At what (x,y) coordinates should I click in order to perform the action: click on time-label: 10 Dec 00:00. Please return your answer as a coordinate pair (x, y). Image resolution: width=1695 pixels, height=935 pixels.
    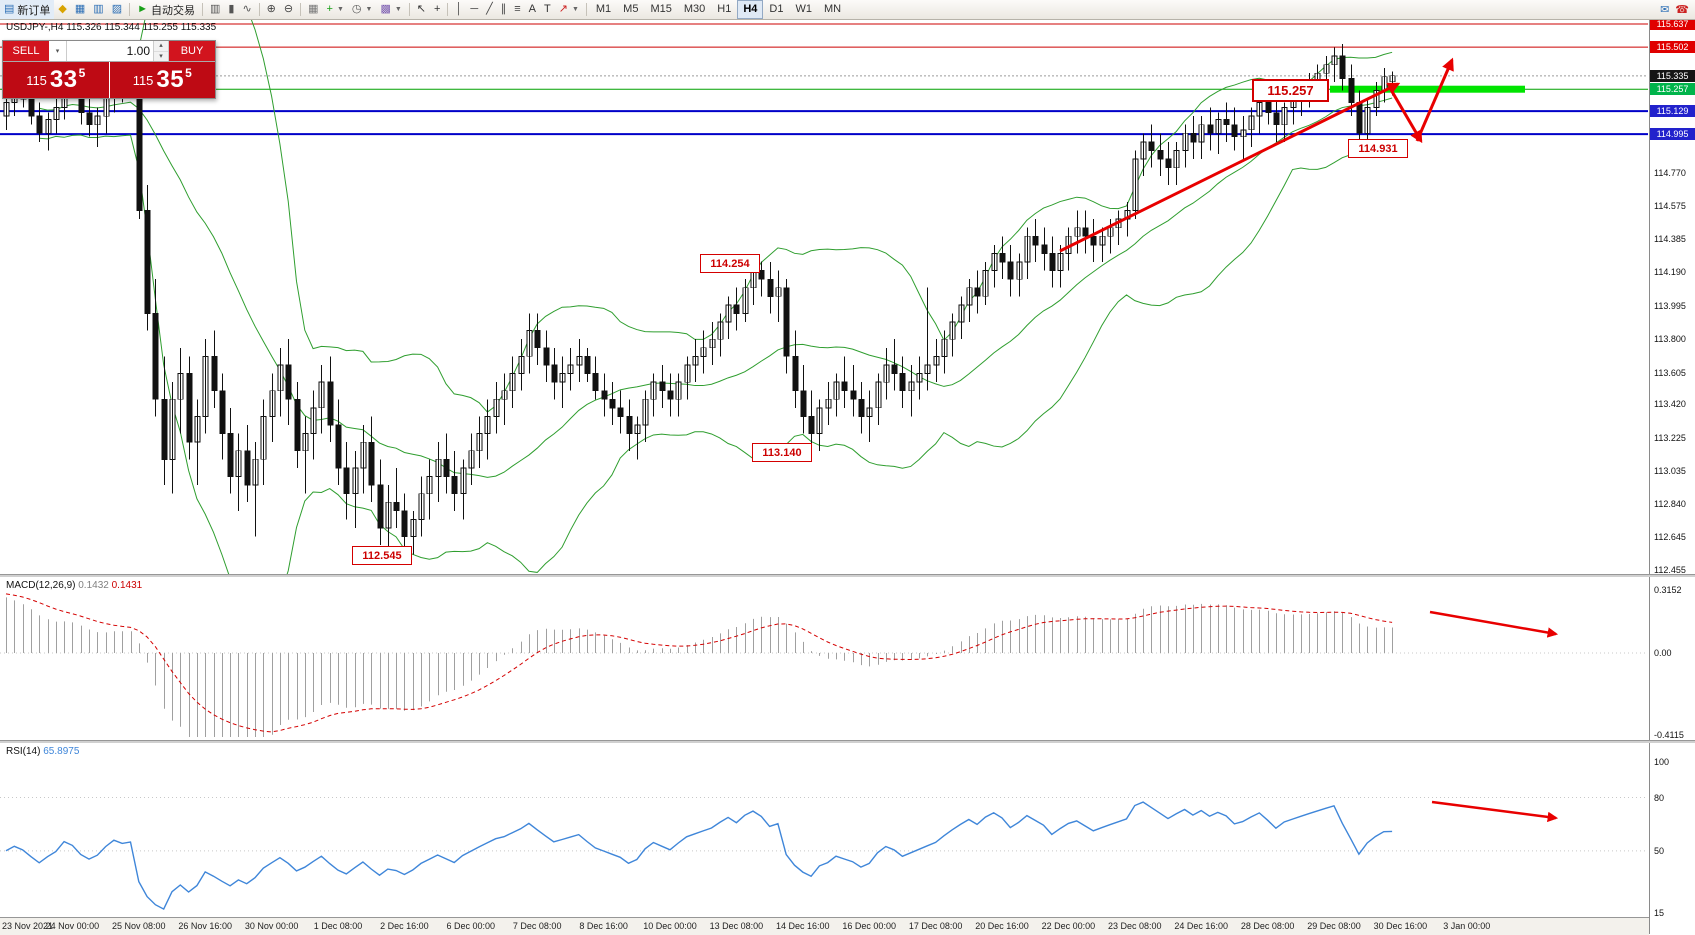
    Looking at the image, I should click on (670, 926).